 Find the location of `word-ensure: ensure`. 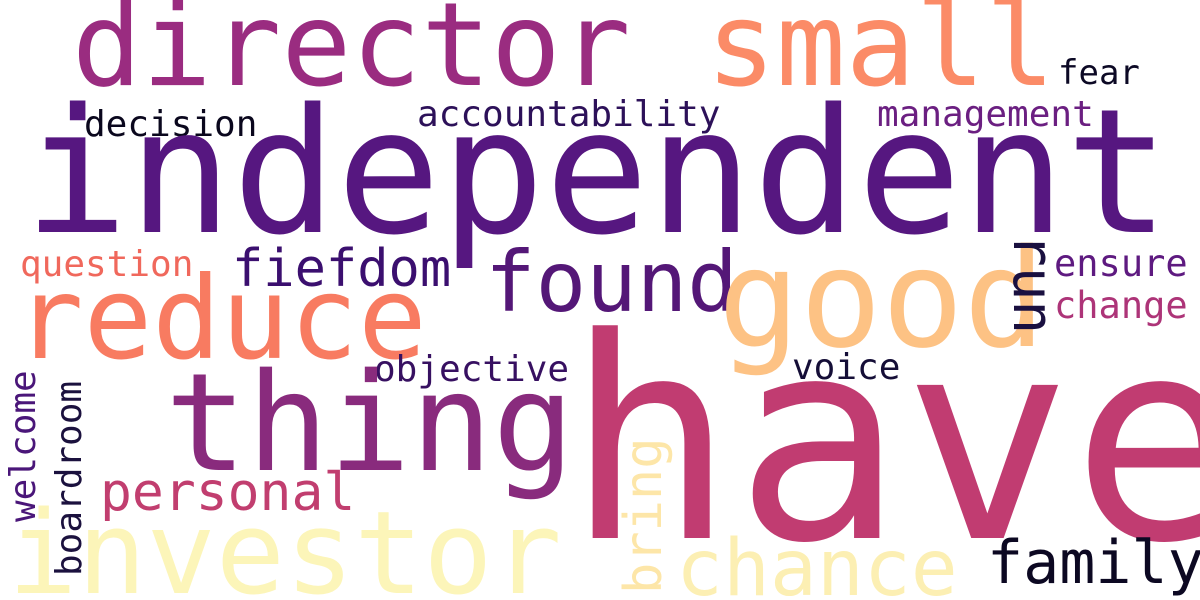

word-ensure: ensure is located at coordinates (1121, 263).